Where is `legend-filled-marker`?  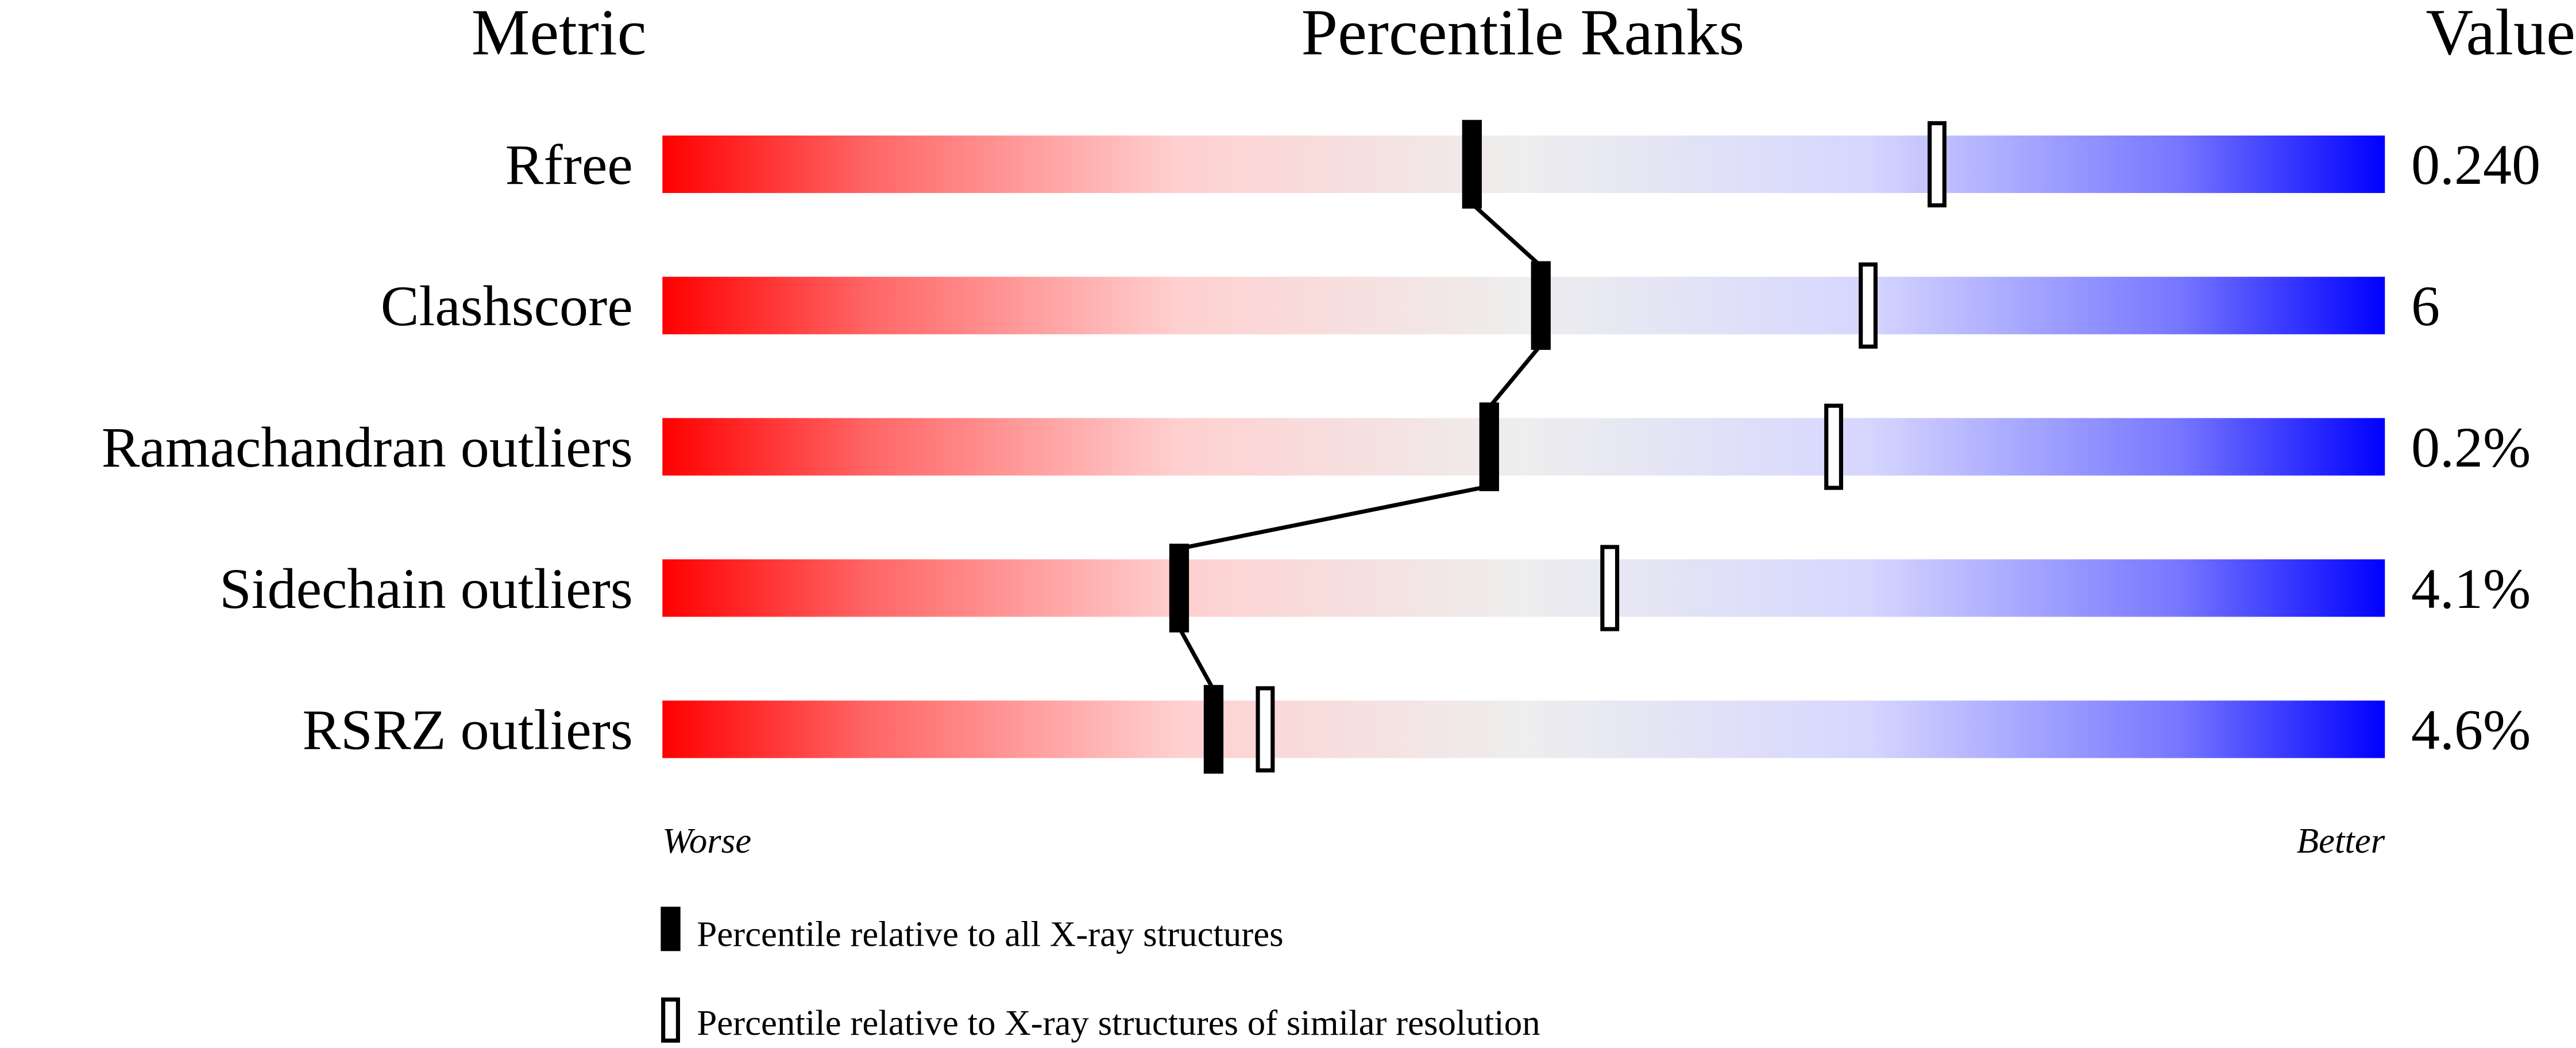
legend-filled-marker is located at coordinates (671, 929).